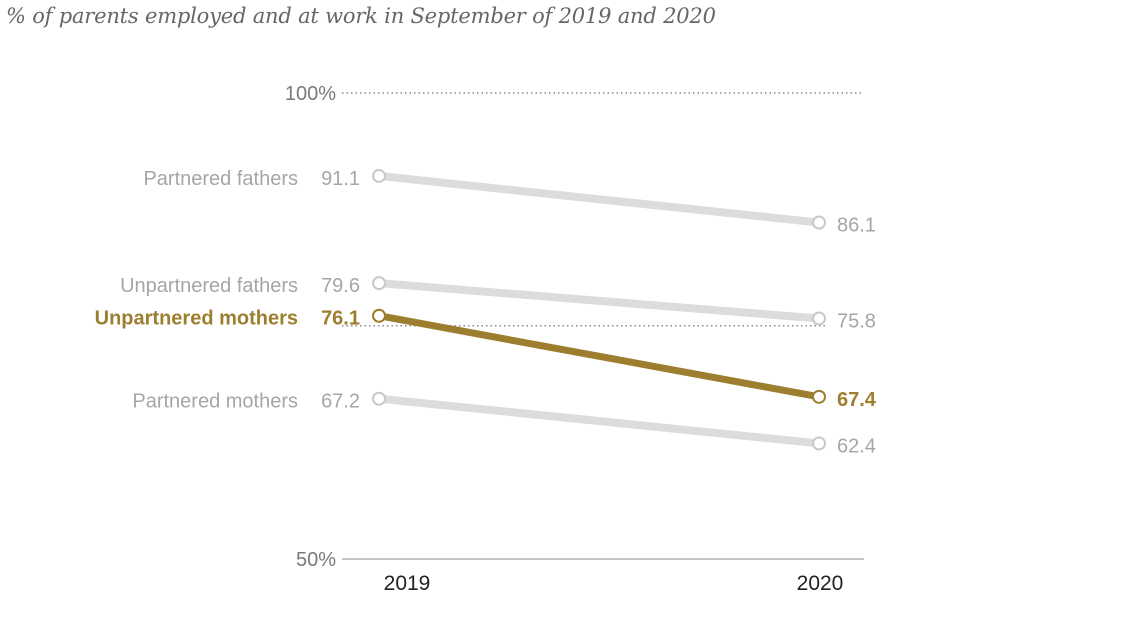 This screenshot has width=1128, height=636. Describe the element at coordinates (316, 560) in the screenshot. I see `y-tick-label-50: 50%` at that location.